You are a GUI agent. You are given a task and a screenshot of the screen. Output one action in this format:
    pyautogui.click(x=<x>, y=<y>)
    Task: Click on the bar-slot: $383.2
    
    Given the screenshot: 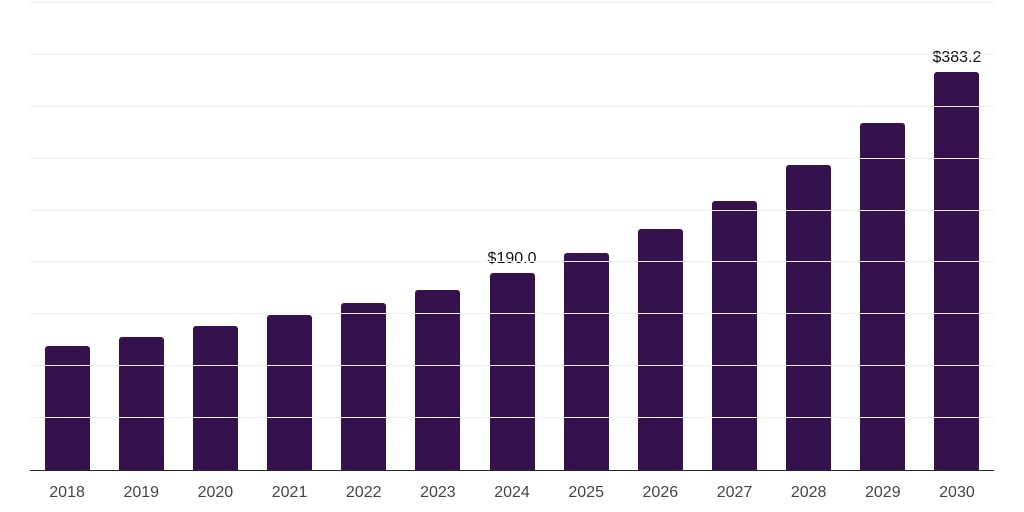 What is the action you would take?
    pyautogui.click(x=957, y=236)
    